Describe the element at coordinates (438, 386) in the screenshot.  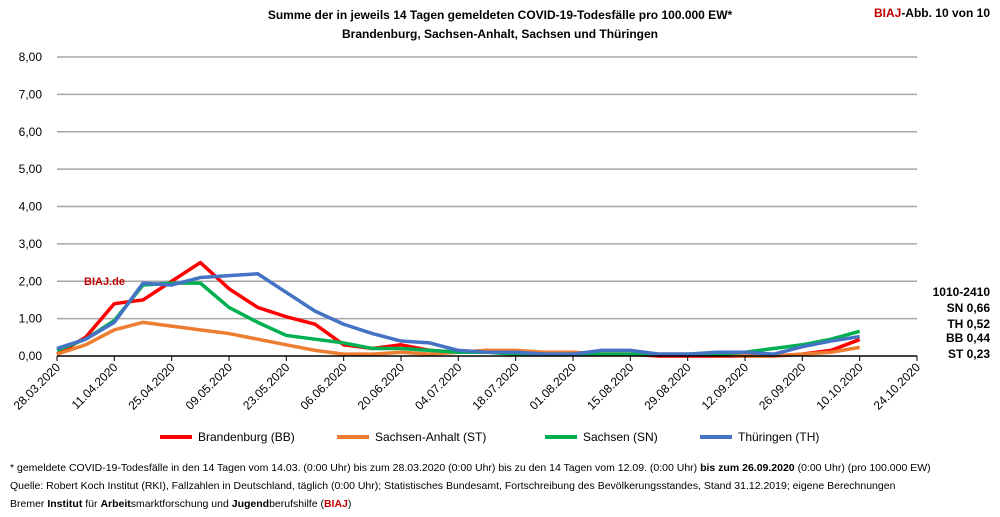
I see `x-tick-label: 04.07.2020` at that location.